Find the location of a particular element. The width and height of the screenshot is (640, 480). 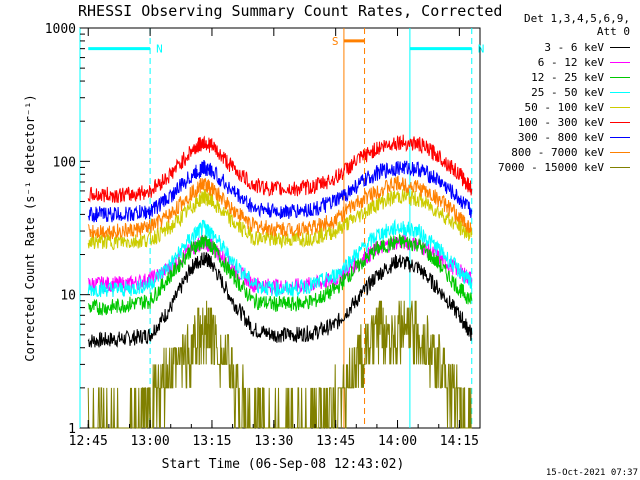

y-tick-label-0: 1 is located at coordinates (72, 429).